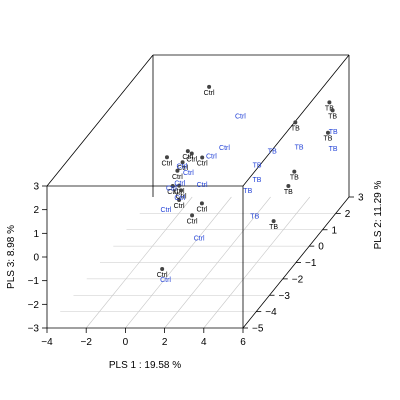 Image resolution: width=400 pixels, height=400 pixels. What do you see at coordinates (34, 281) in the screenshot?
I see `y-tick-label: −1` at bounding box center [34, 281].